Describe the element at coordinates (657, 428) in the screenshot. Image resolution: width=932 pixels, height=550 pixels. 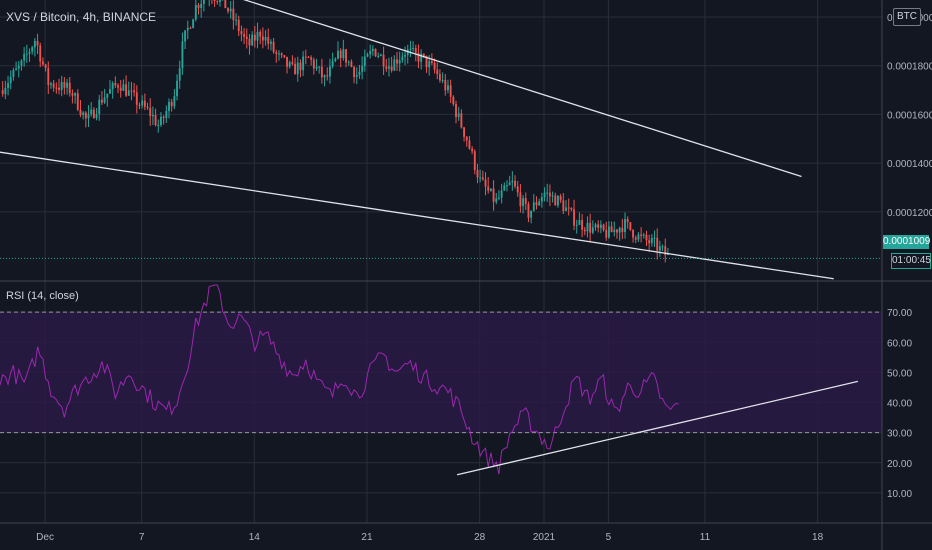
I see `rsi-trendline` at that location.